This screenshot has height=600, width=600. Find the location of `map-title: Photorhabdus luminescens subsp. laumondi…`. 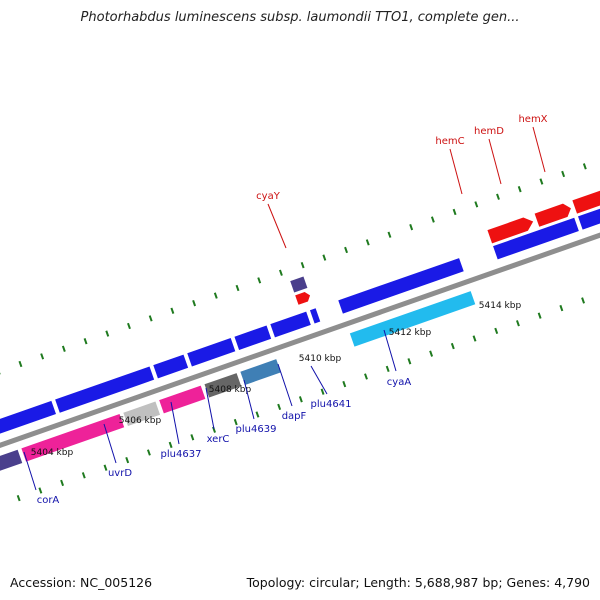

map-title: Photorhabdus luminescens subsp. laumondi… is located at coordinates (300, 17).